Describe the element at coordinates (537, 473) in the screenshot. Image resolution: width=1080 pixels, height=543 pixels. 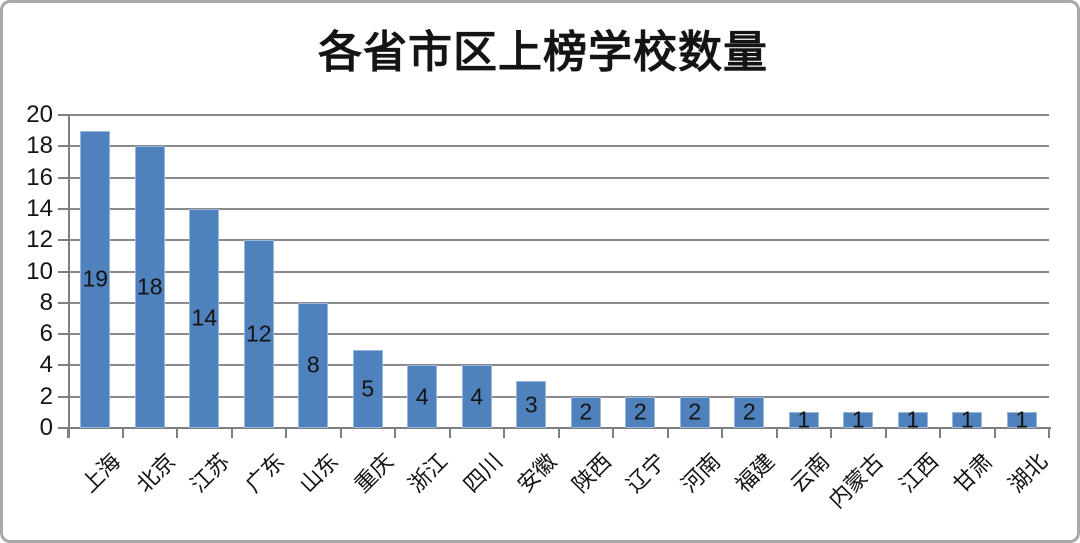
I see `x-axis-category-label: 安徽` at that location.